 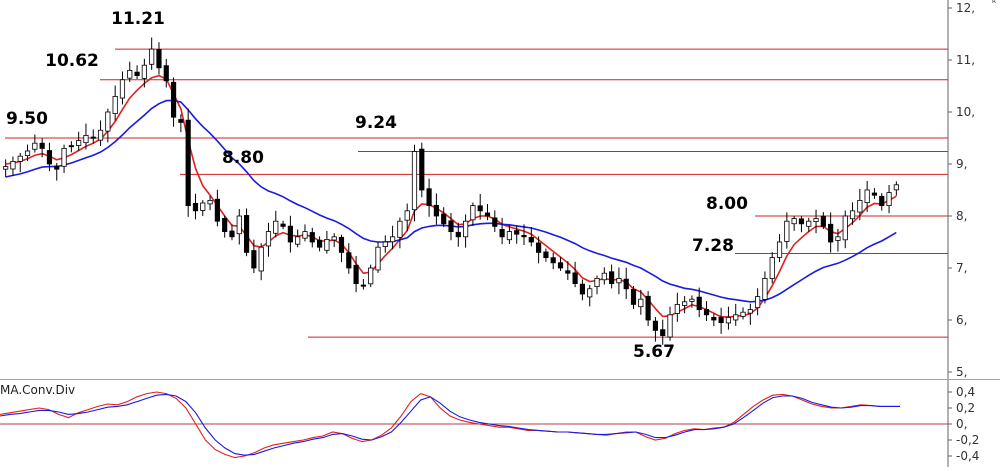 I want to click on macd-tick-label: 0,, so click(x=961, y=424).